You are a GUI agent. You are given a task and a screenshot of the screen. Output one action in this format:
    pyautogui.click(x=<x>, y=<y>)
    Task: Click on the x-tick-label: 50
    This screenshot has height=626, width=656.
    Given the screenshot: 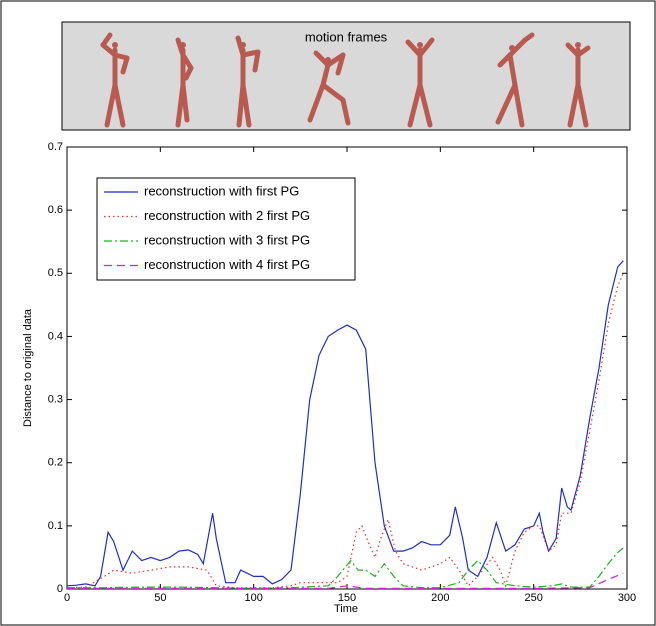 What is the action you would take?
    pyautogui.click(x=160, y=598)
    